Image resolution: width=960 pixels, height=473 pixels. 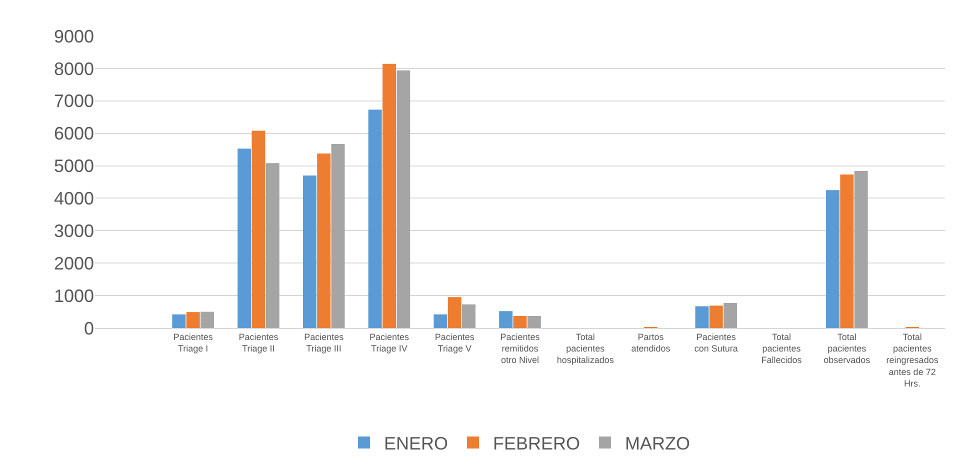 What do you see at coordinates (389, 343) in the screenshot?
I see `x-tick-label: Pacientes Triage IV` at bounding box center [389, 343].